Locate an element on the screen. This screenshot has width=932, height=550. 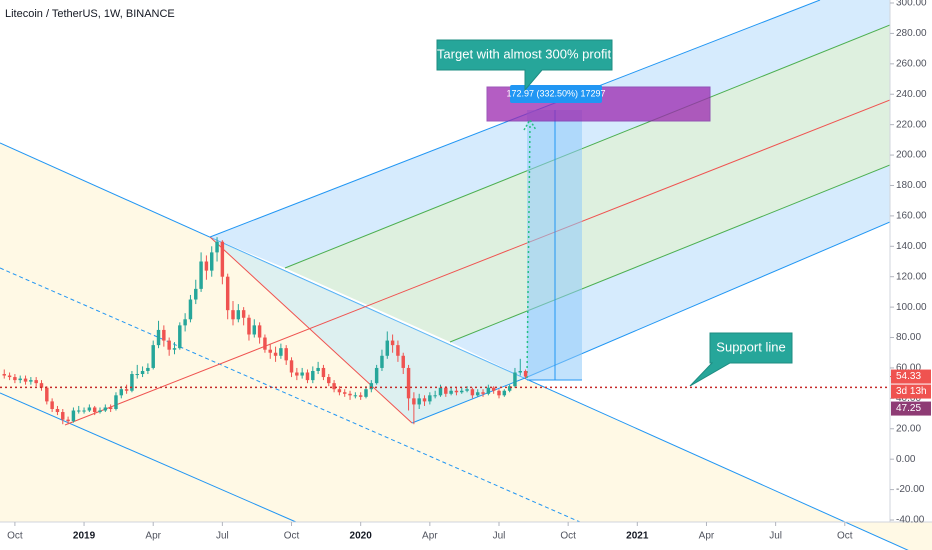
x-tick-label: 2021 is located at coordinates (637, 536).